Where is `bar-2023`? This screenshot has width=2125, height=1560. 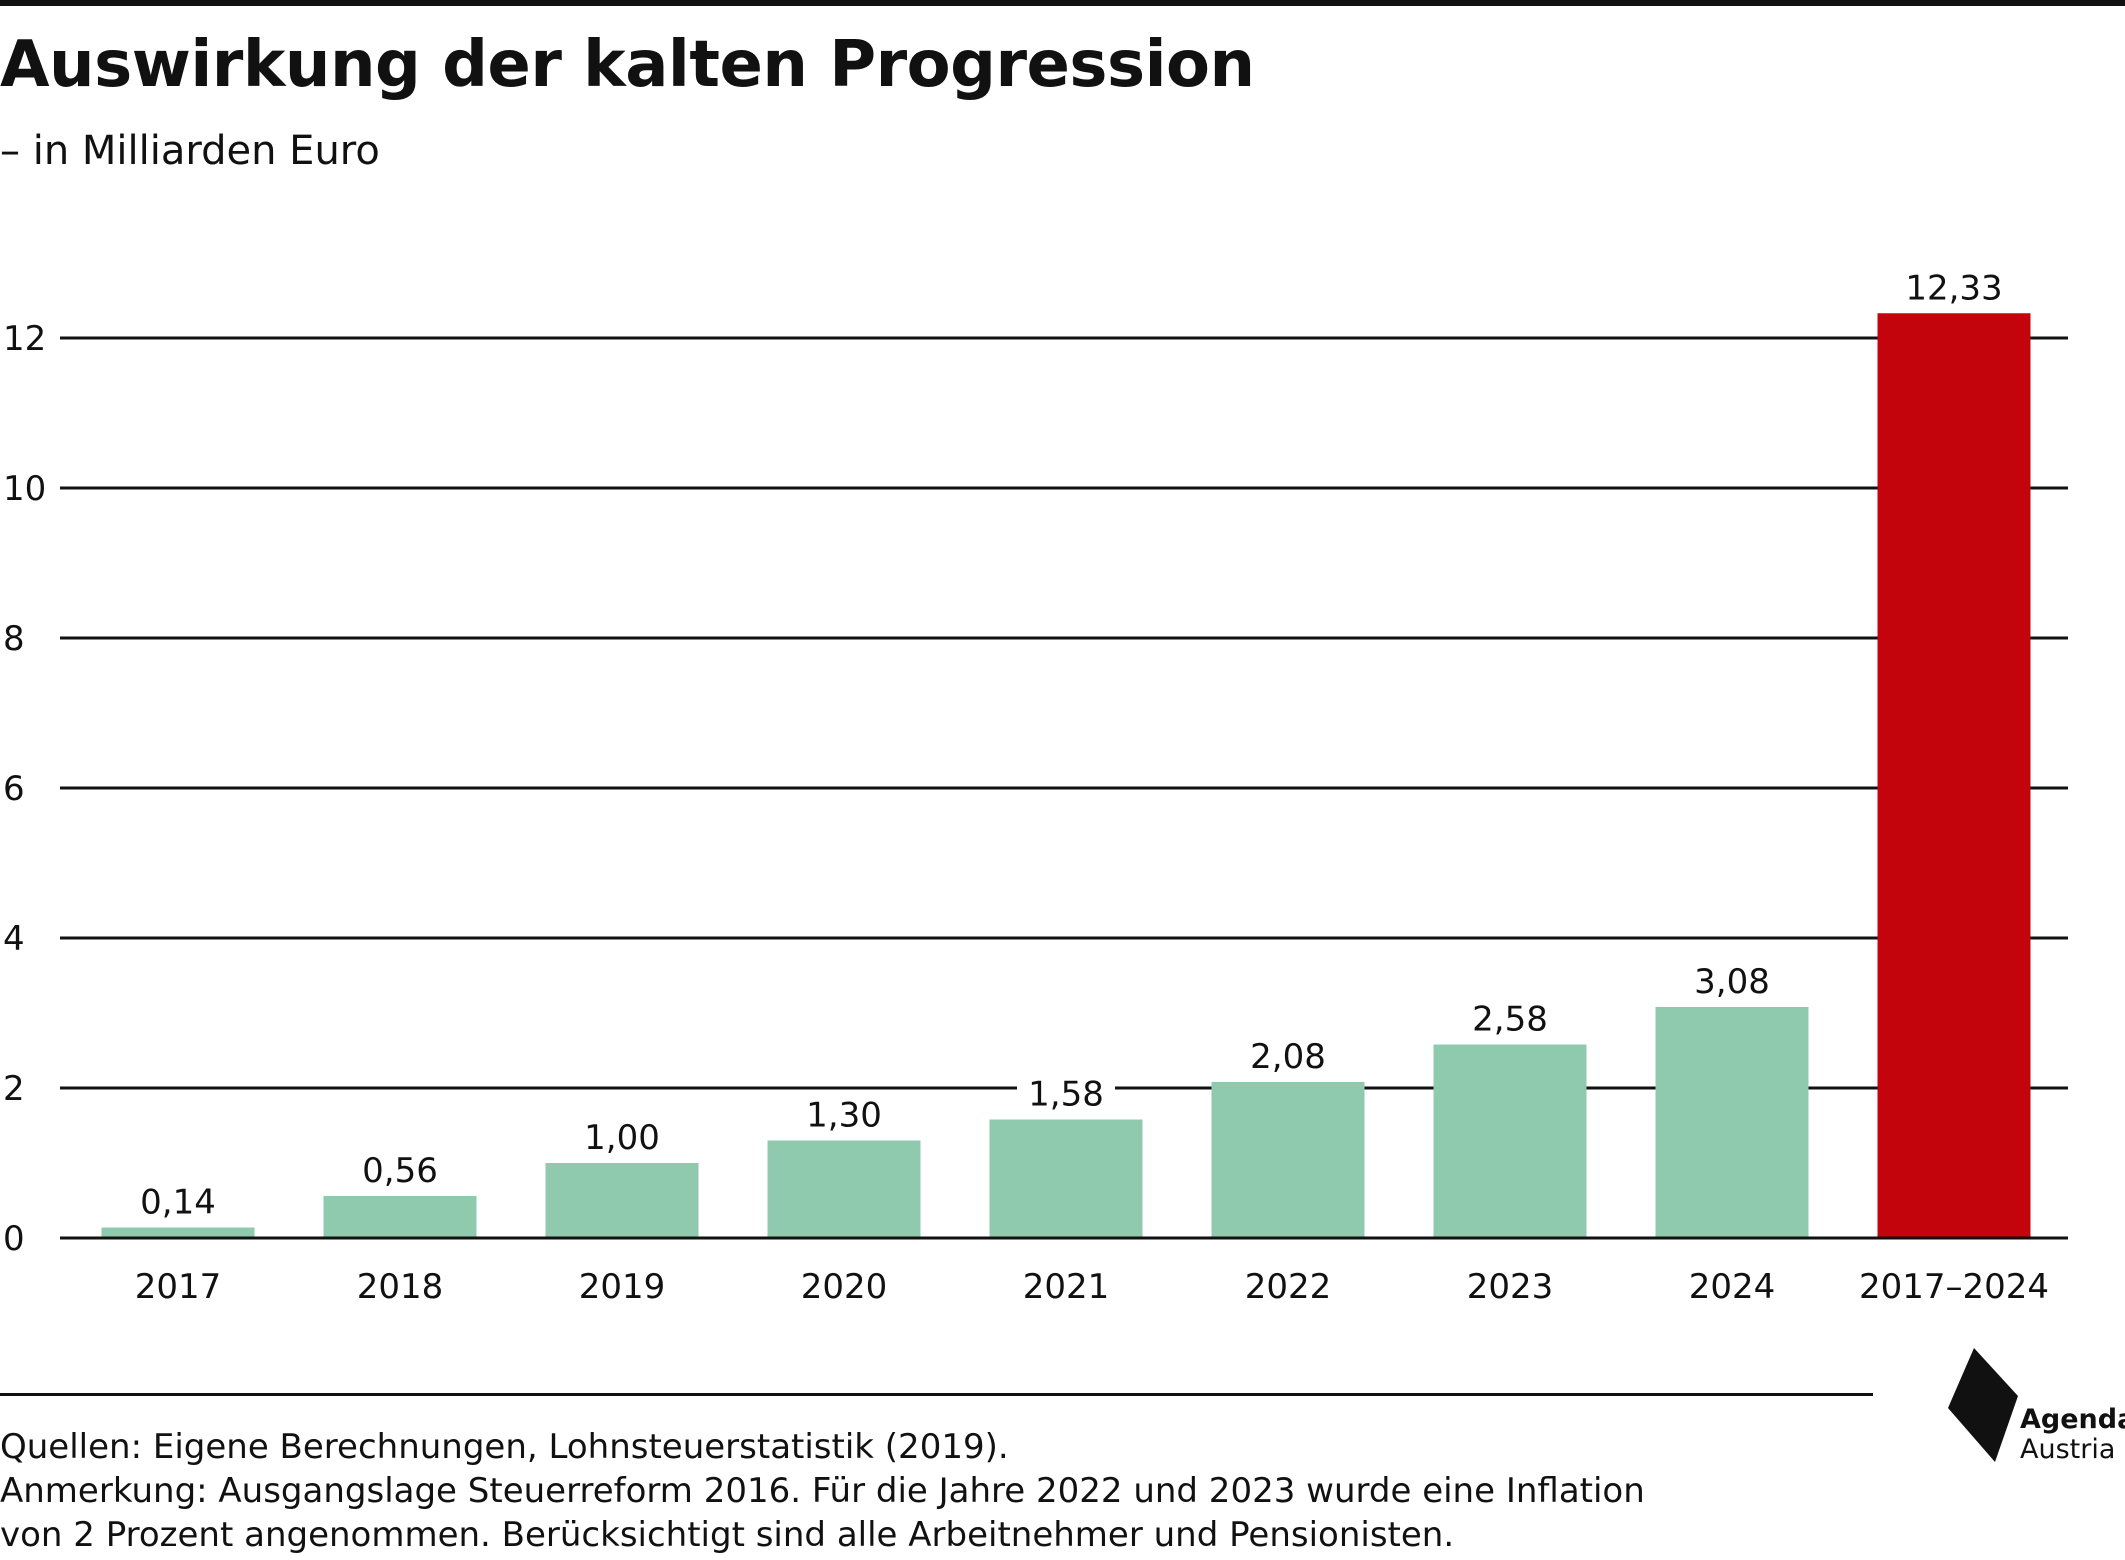
bar-2023 is located at coordinates (1510, 1141).